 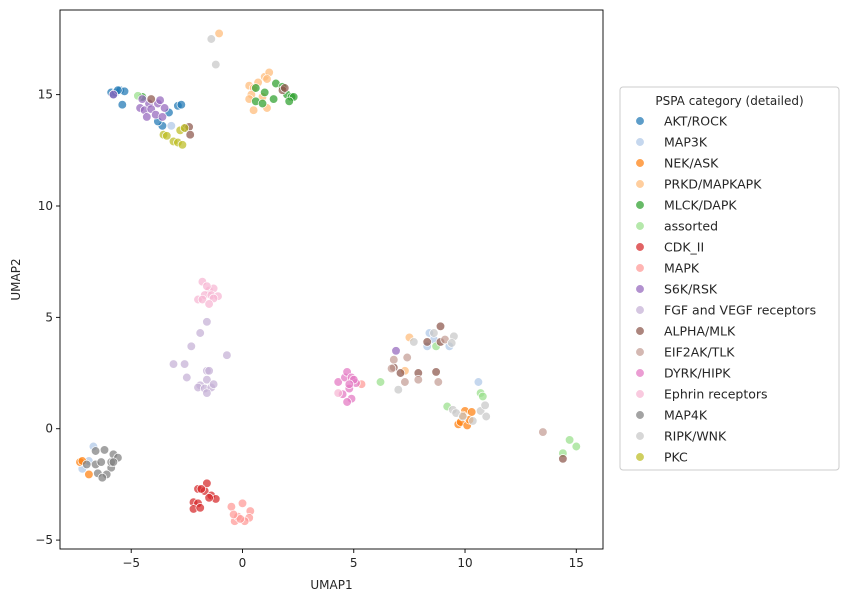 I want to click on x-axis-label: UMAP1, so click(x=331, y=585).